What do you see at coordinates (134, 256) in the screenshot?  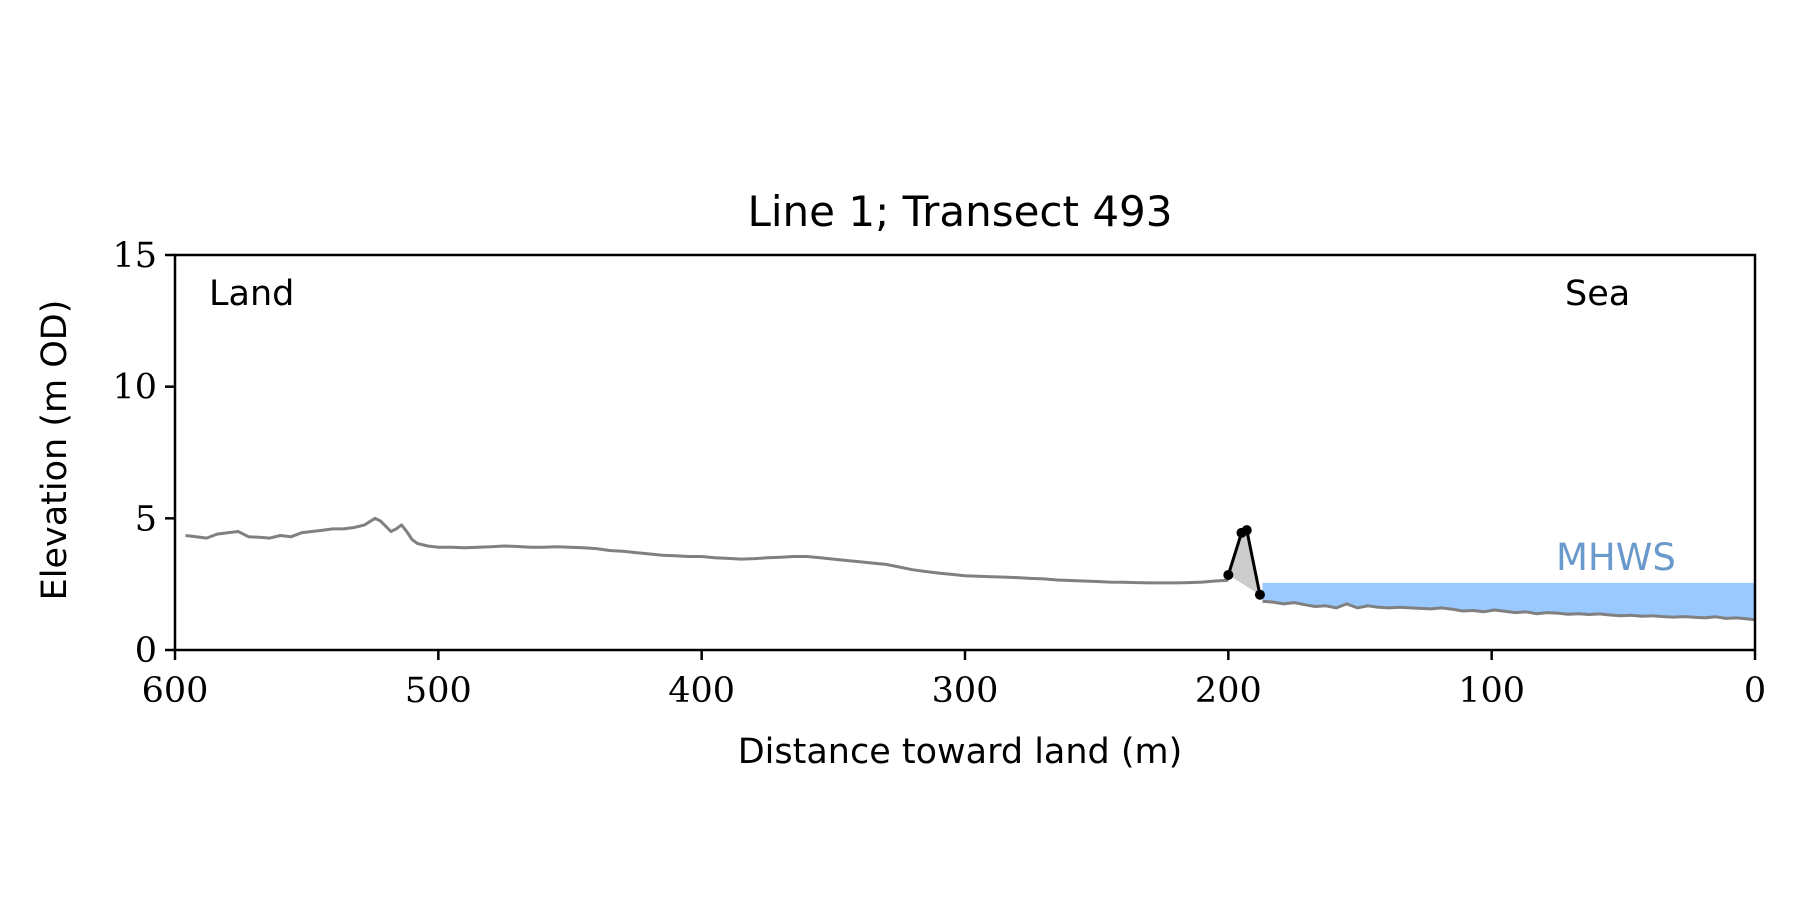 I see `y-tick-label: 15` at bounding box center [134, 256].